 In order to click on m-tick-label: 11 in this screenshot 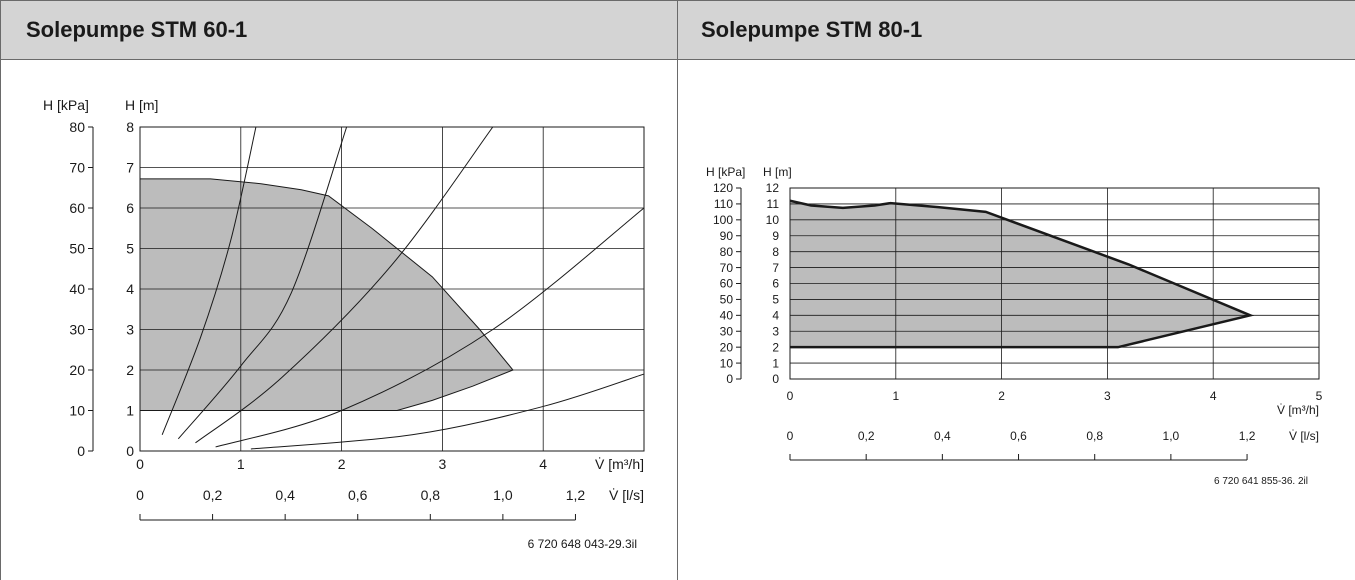, I will do `click(773, 204)`.